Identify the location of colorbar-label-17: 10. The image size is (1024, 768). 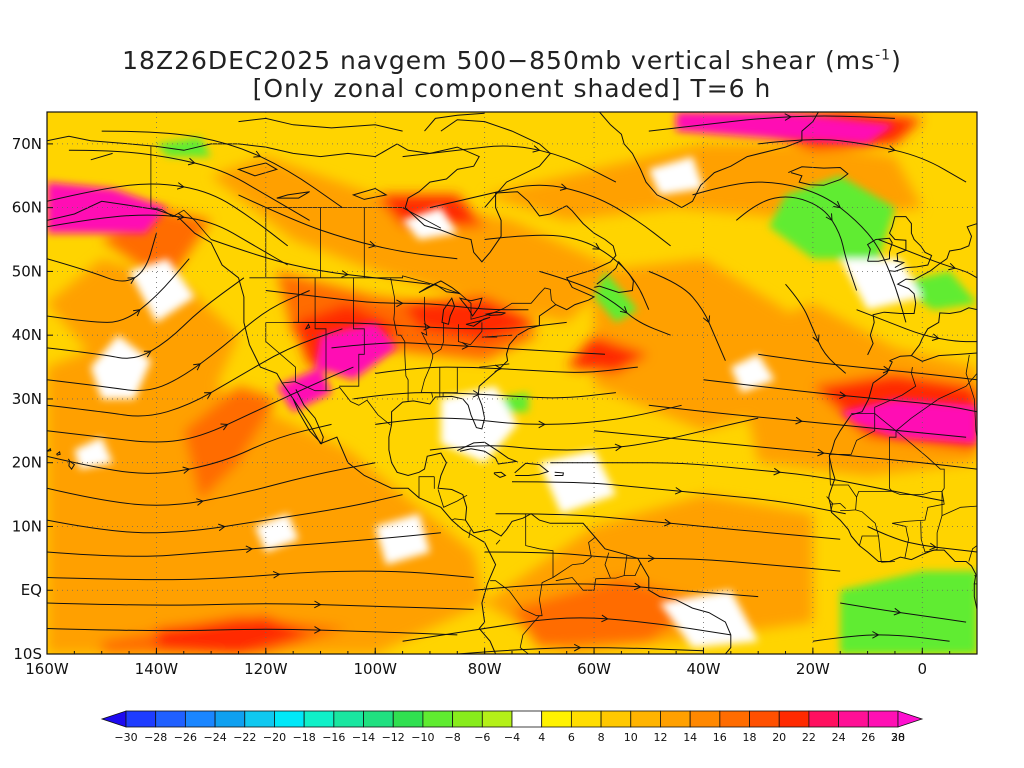
(631, 737).